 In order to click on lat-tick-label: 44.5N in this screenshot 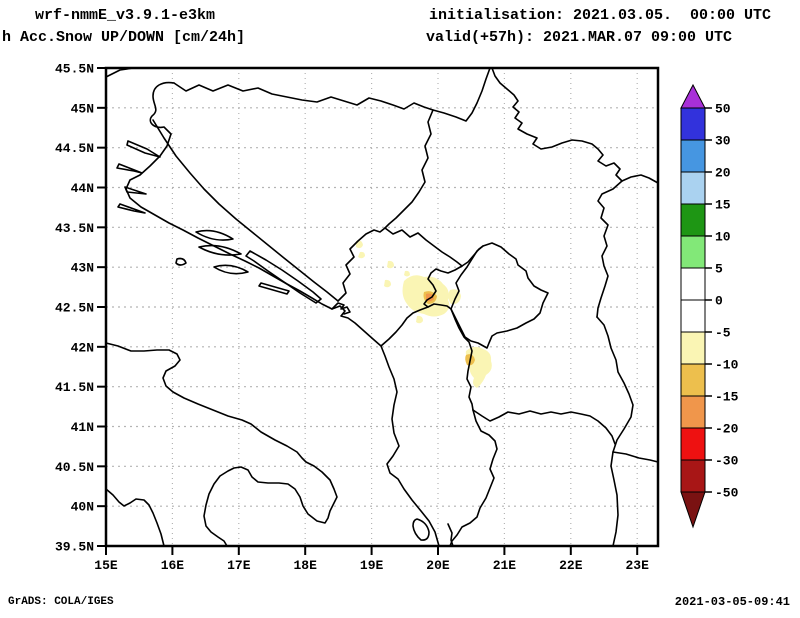, I will do `click(74, 148)`.